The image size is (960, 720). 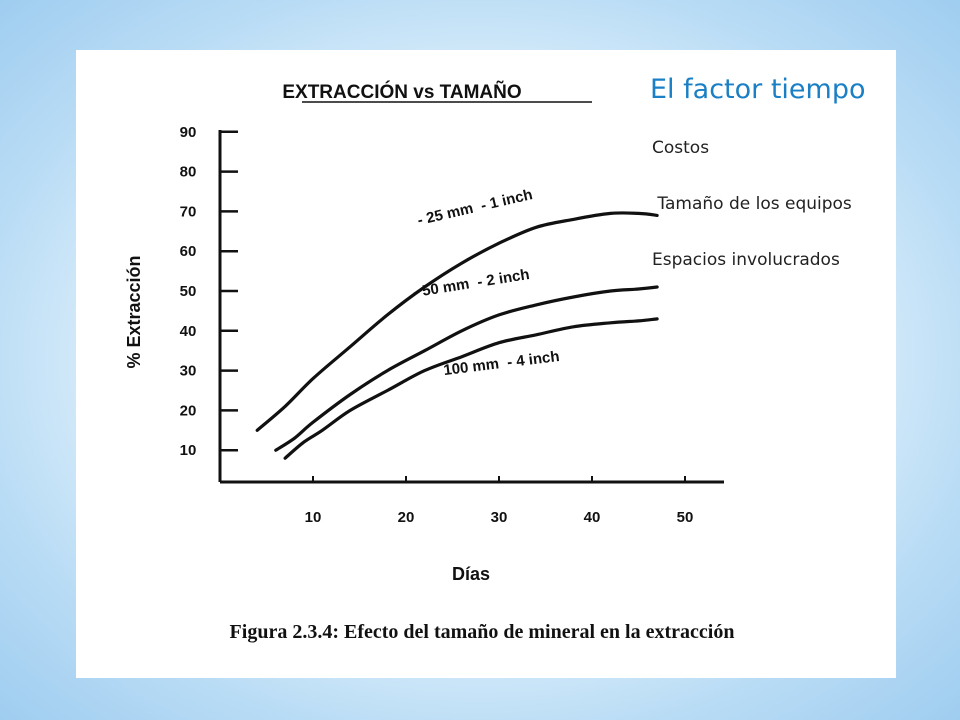 I want to click on slide-title: El factor tiempo, so click(x=758, y=89).